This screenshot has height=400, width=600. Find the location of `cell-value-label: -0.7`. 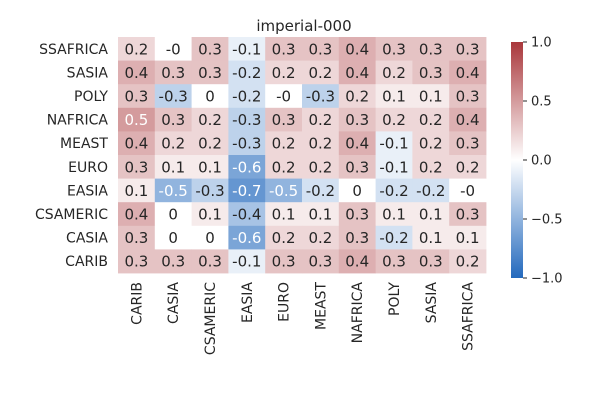

cell-value-label: -0.7 is located at coordinates (246, 191).